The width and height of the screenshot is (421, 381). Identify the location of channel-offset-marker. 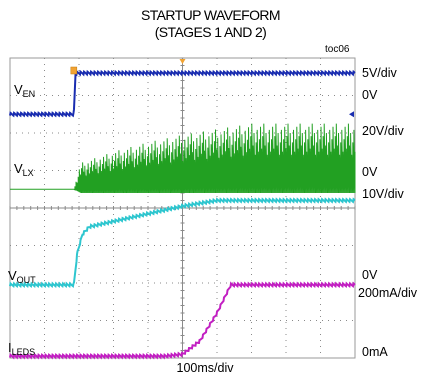
(351, 114).